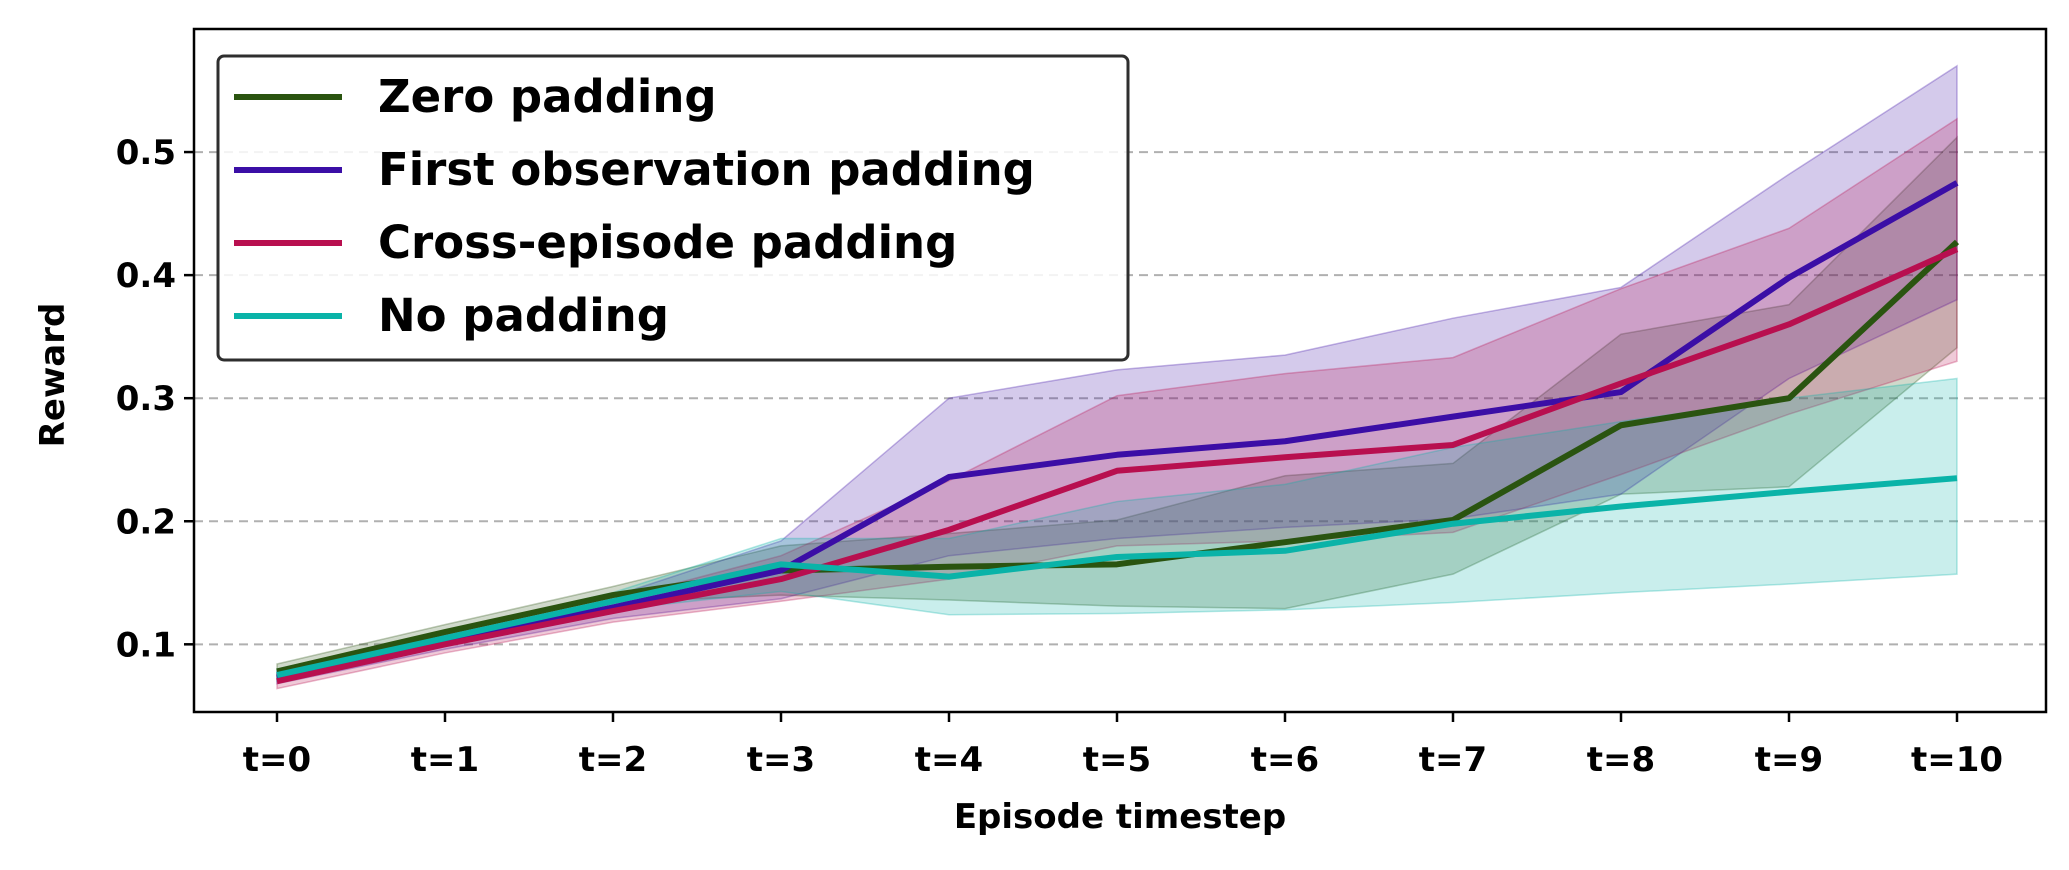  Describe the element at coordinates (146, 276) in the screenshot. I see `y-tick-label: 0.4` at that location.